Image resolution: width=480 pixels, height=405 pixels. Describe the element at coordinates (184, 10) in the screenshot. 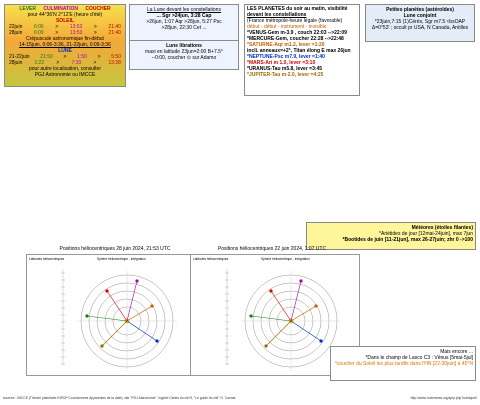

I see `moon-box-title: La Lune devant les constellations` at that location.